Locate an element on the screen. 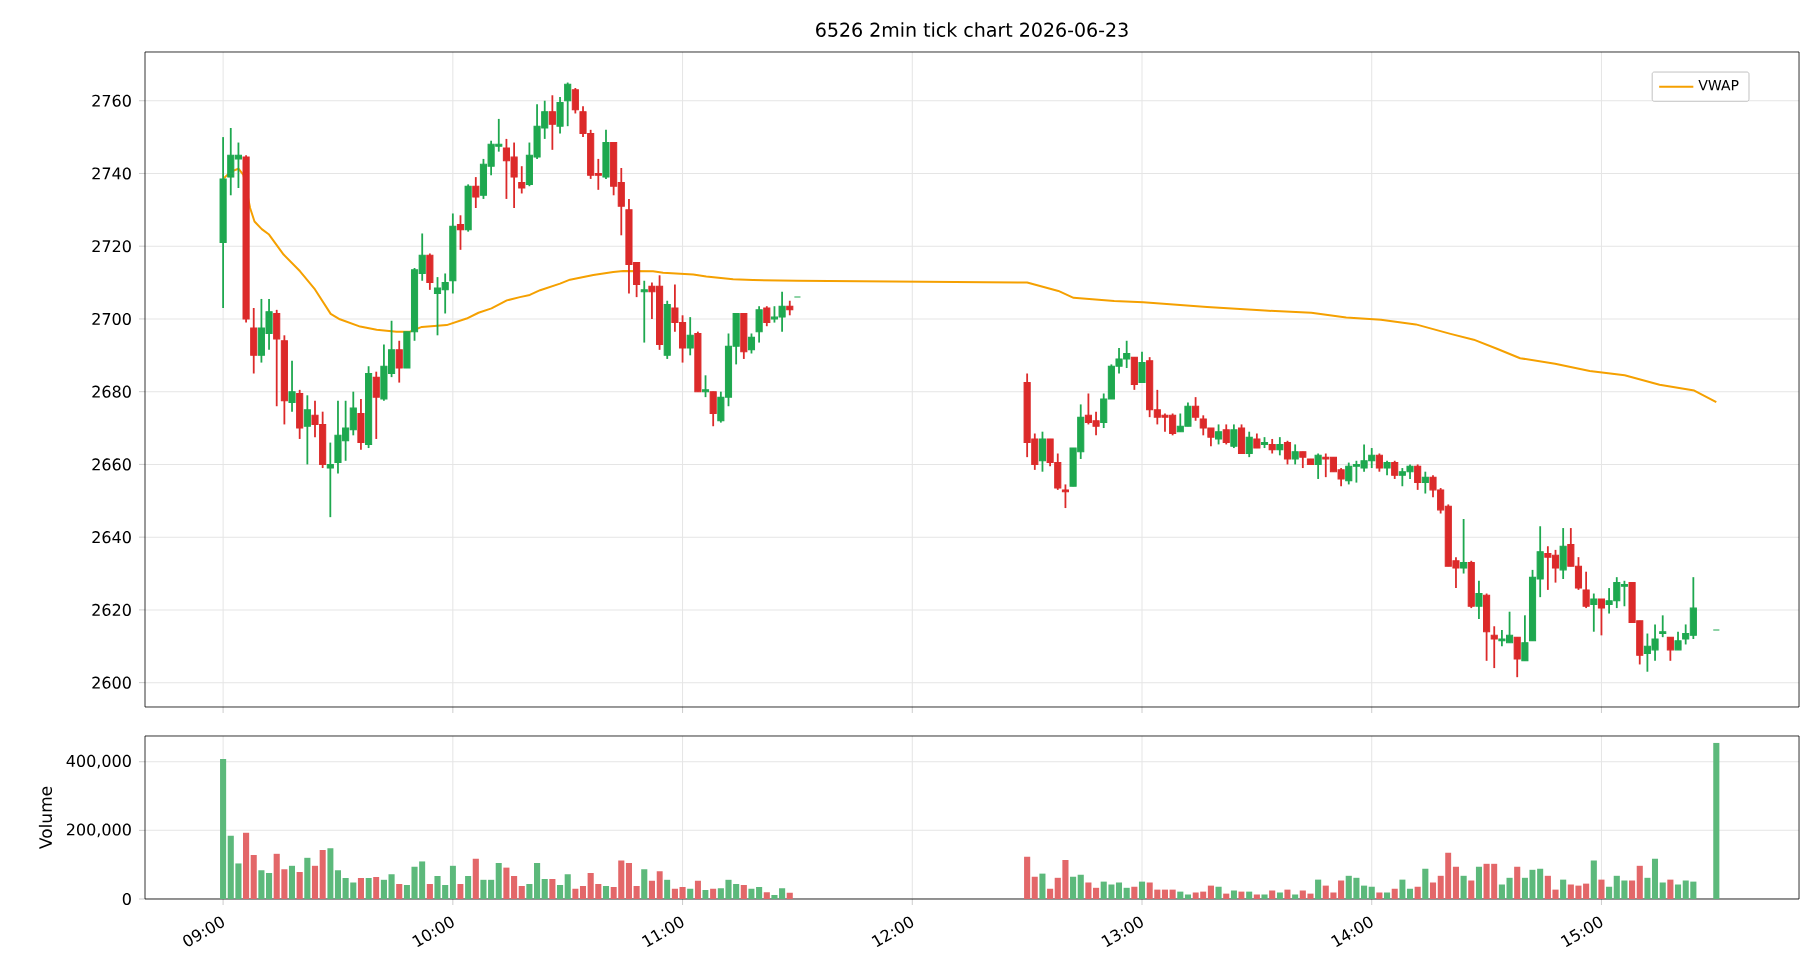 This screenshot has height=980, width=1820. y-tick-label: 0 is located at coordinates (126, 899).